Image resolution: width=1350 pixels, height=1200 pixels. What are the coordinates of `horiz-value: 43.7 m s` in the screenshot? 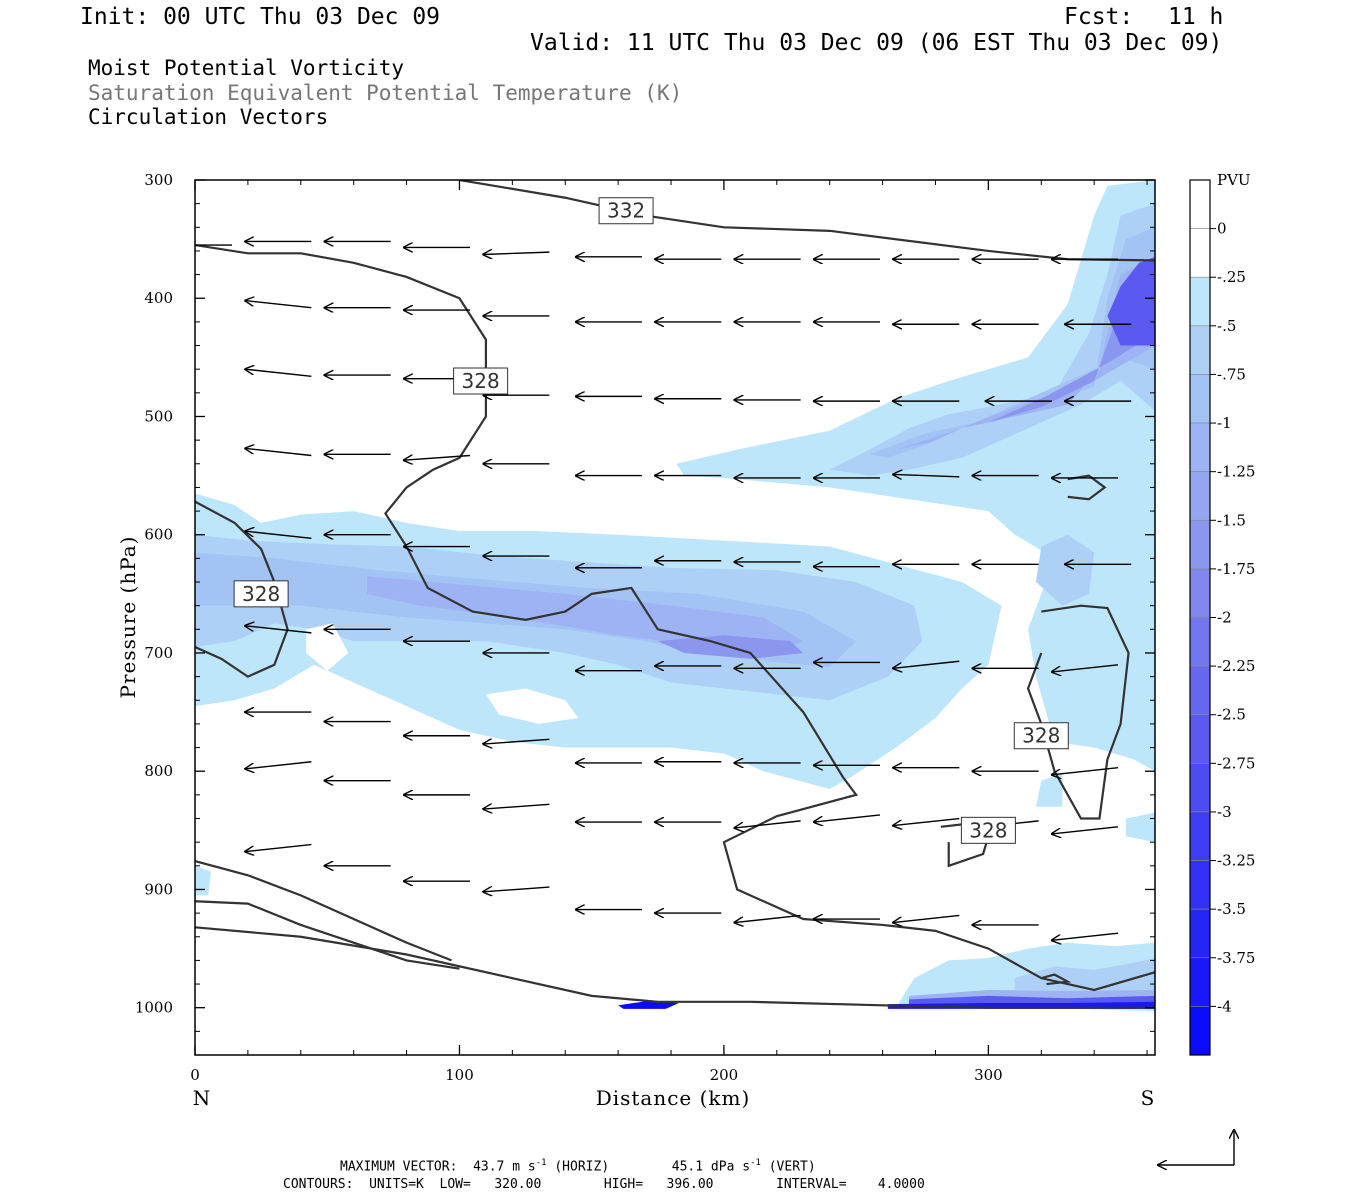 It's located at (504, 1167).